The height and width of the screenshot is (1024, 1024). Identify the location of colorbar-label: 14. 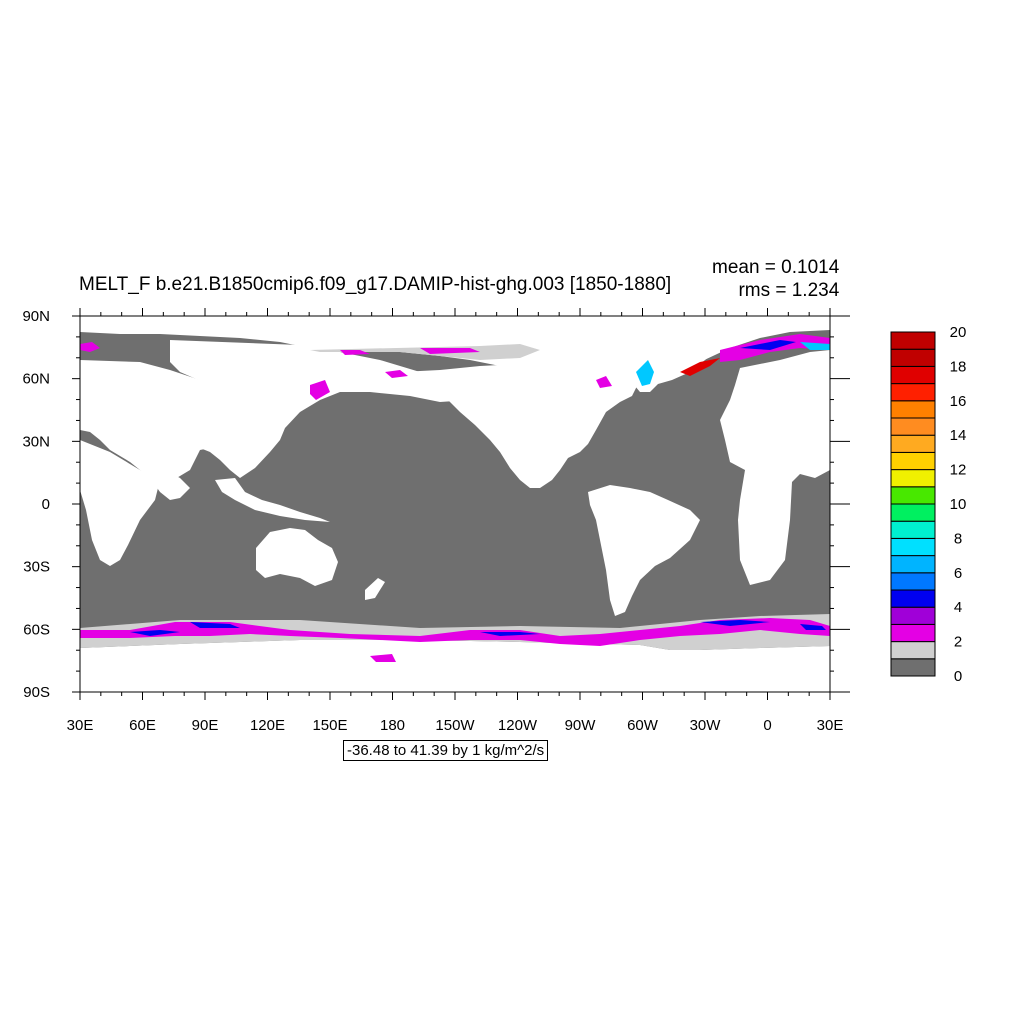
(958, 435).